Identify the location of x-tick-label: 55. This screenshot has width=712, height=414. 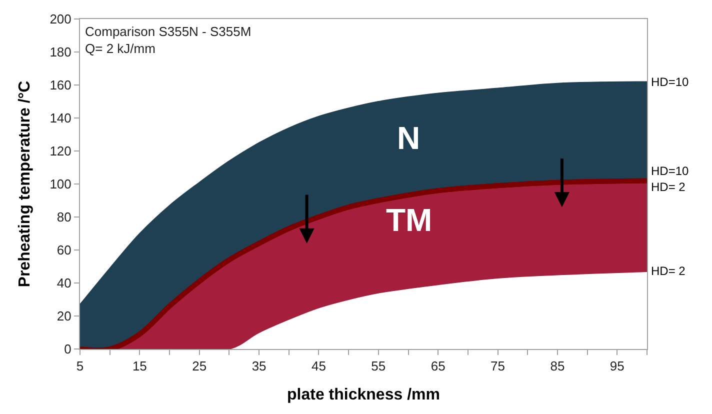
(378, 366).